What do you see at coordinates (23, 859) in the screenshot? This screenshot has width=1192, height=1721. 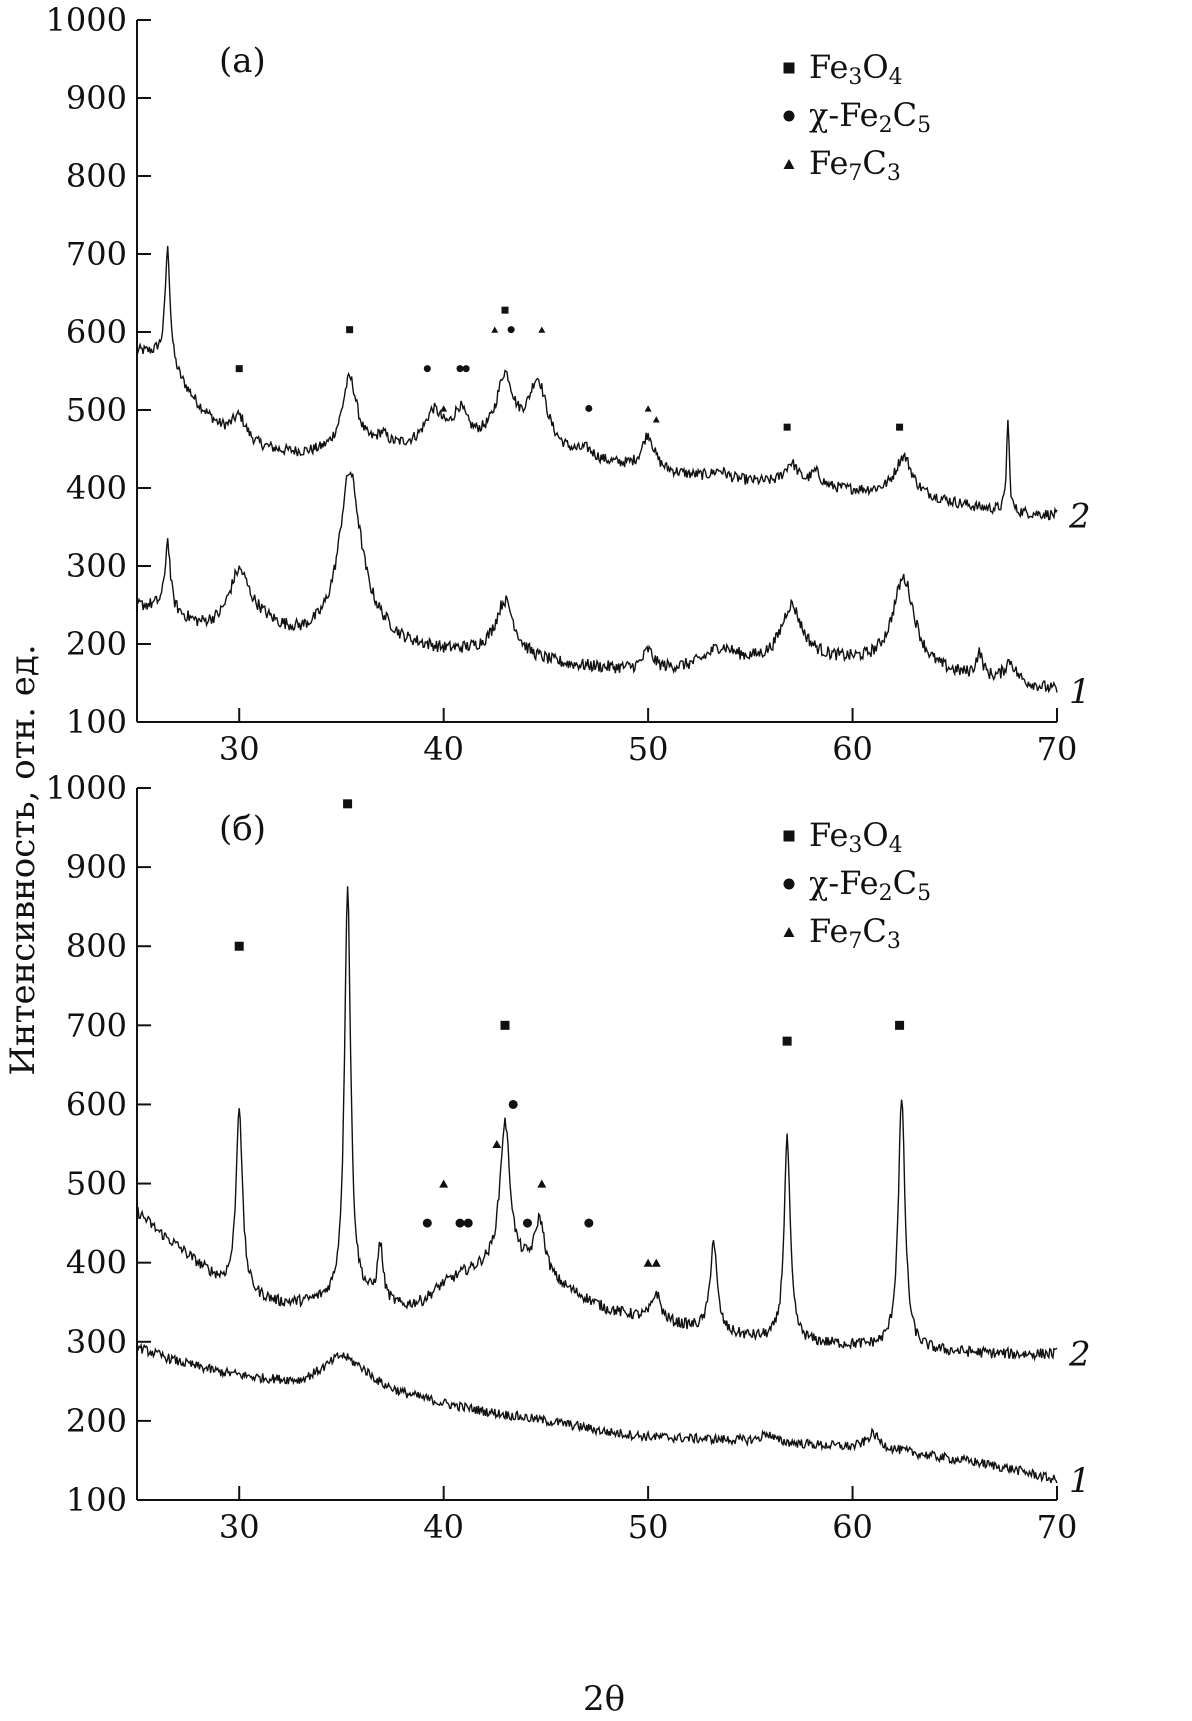 I see `y-axis-title: Интенсивность, отн. ед.` at bounding box center [23, 859].